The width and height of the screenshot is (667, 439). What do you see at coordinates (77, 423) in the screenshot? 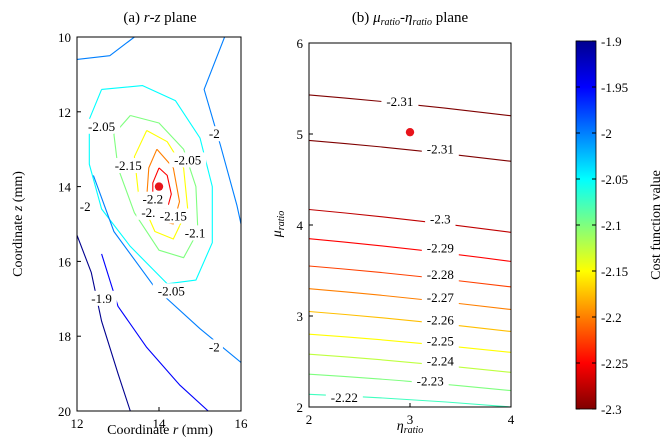
I see `x-tick-label: 12` at bounding box center [77, 423].